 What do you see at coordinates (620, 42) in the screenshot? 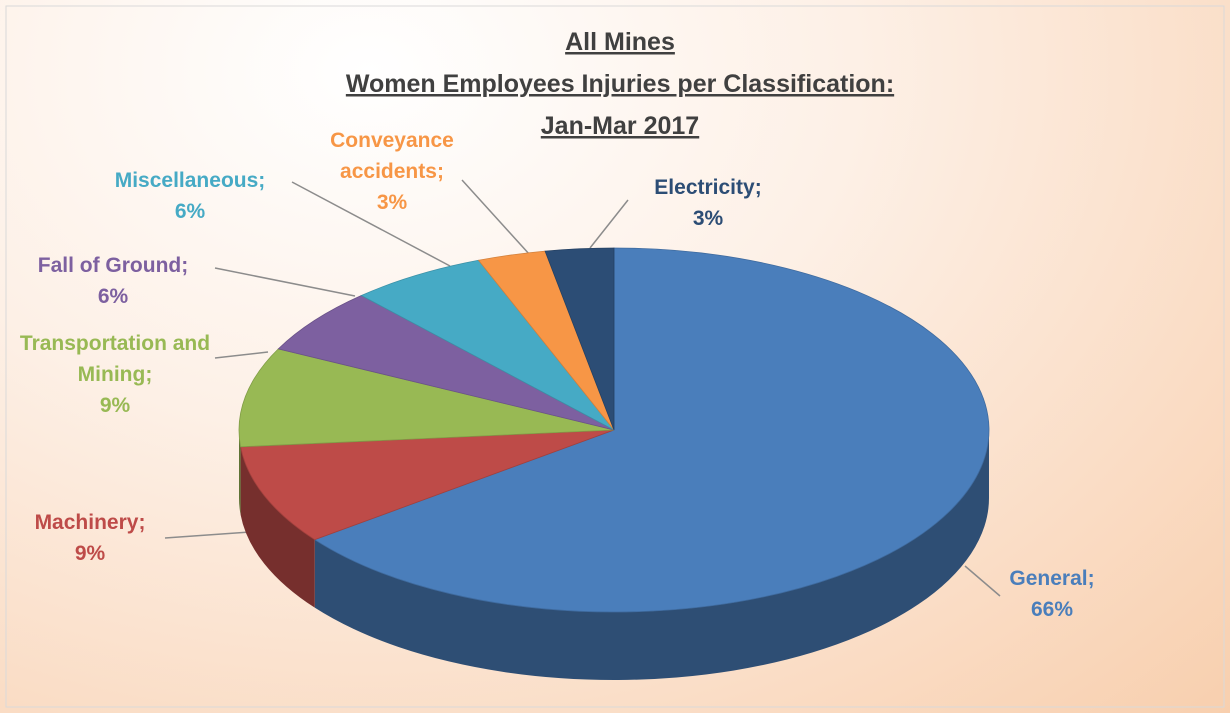
I see `chart-title: All Mines` at bounding box center [620, 42].